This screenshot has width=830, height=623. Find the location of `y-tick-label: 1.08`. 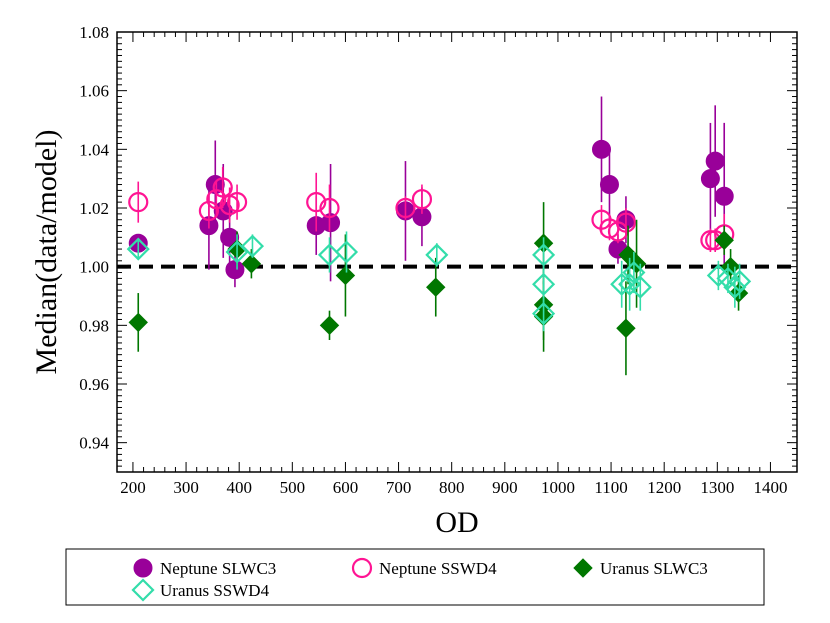

y-tick-label: 1.08 is located at coordinates (94, 32).